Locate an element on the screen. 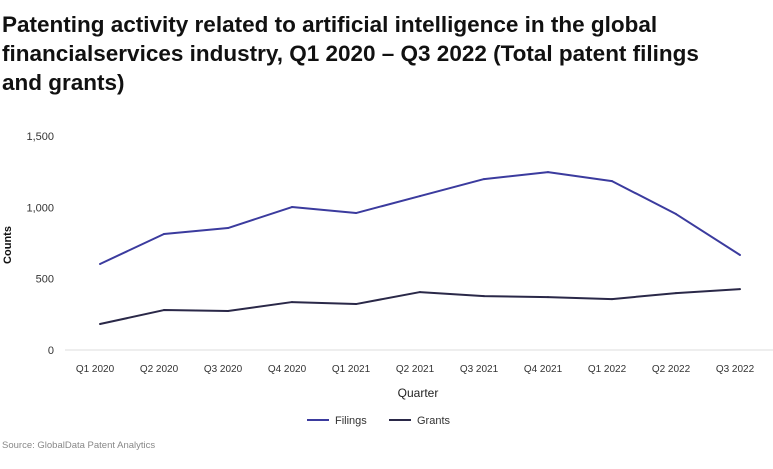 The width and height of the screenshot is (773, 469). series-line-grants is located at coordinates (420, 307).